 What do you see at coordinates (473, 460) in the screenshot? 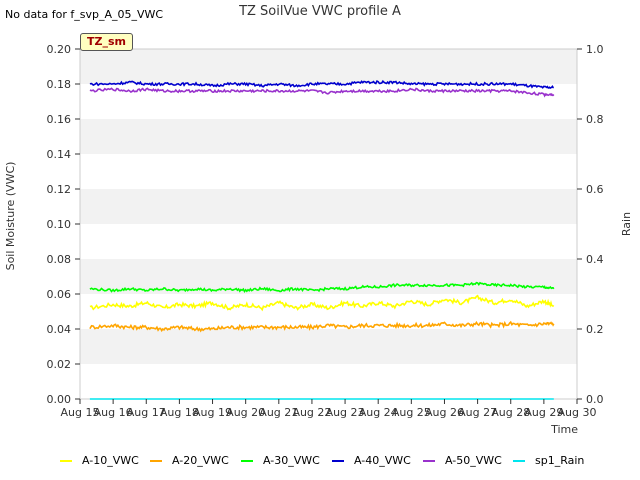
I see `legend-label: A-50_VWC` at bounding box center [473, 460].